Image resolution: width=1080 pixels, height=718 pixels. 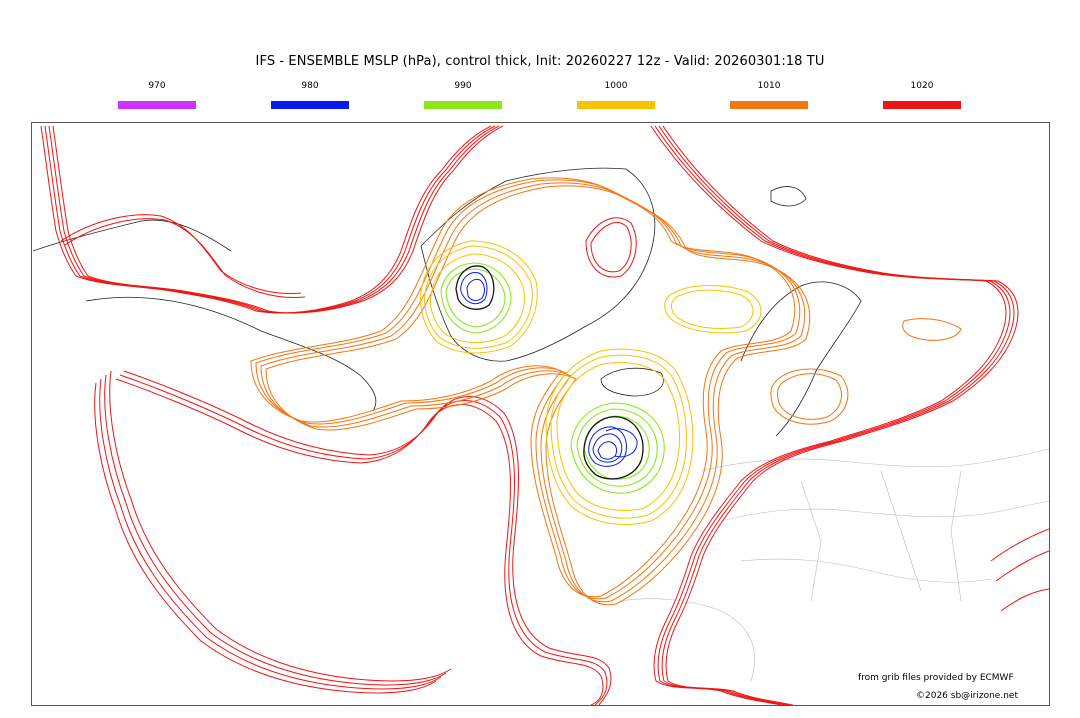 I want to click on country-borders, so click(x=834, y=565).